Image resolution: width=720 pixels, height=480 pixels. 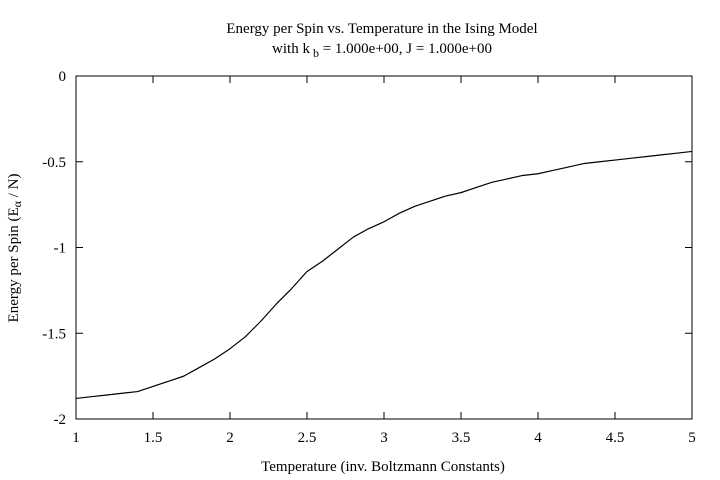 I want to click on x-tick-label: 1.5, so click(x=153, y=438).